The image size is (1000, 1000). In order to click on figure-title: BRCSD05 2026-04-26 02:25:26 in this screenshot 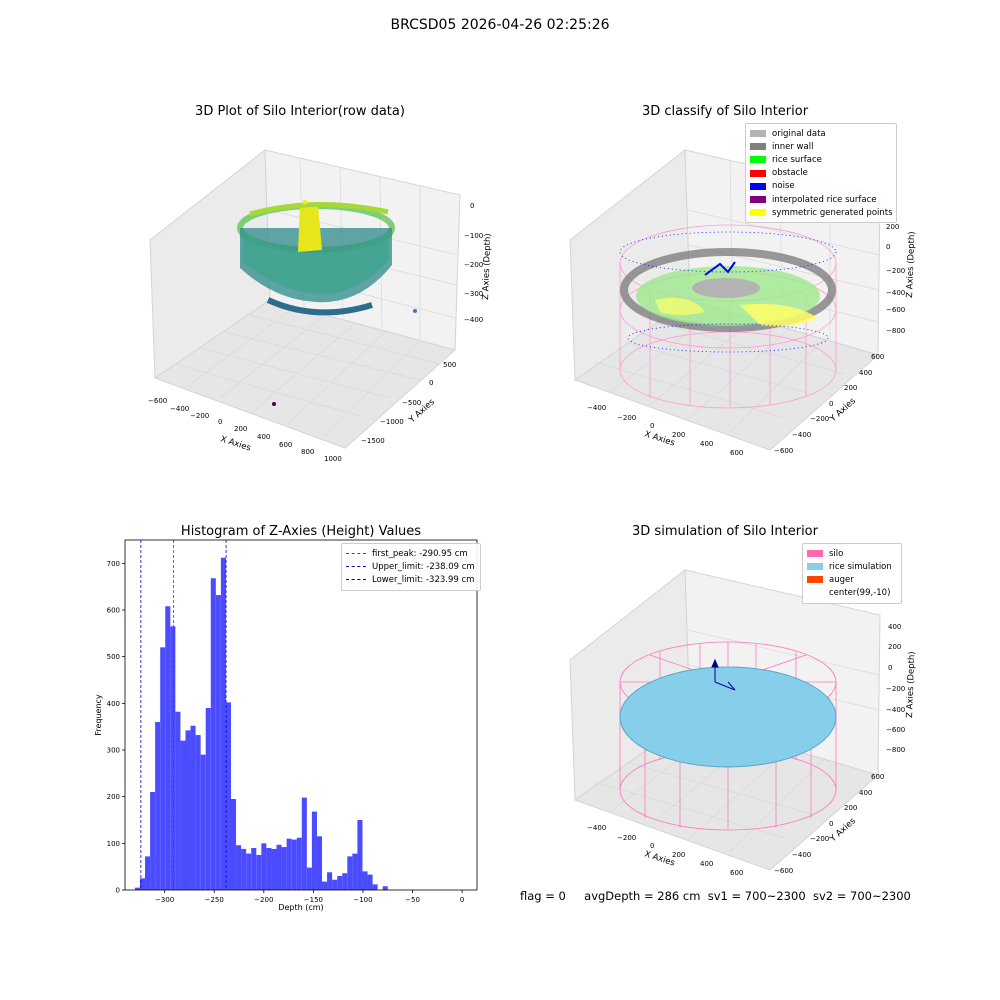, I will do `click(500, 25)`.